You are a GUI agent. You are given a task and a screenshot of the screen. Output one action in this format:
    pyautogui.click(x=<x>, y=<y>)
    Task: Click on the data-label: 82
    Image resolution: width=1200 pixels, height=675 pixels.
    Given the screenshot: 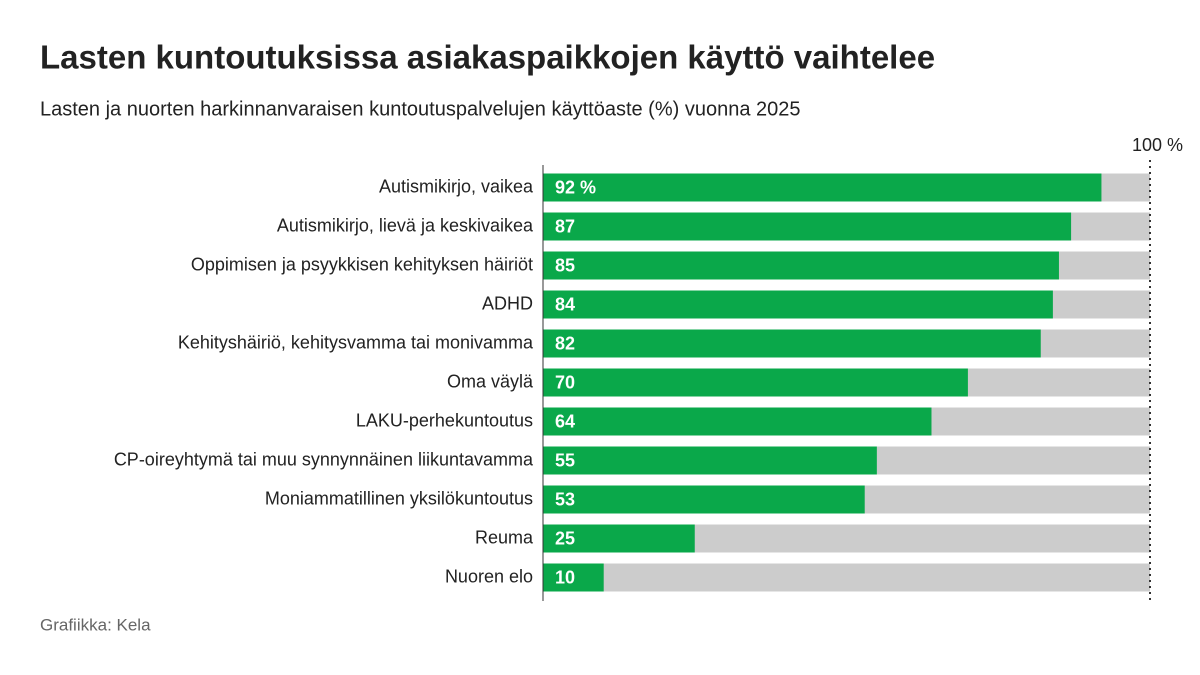 What is the action you would take?
    pyautogui.click(x=565, y=343)
    